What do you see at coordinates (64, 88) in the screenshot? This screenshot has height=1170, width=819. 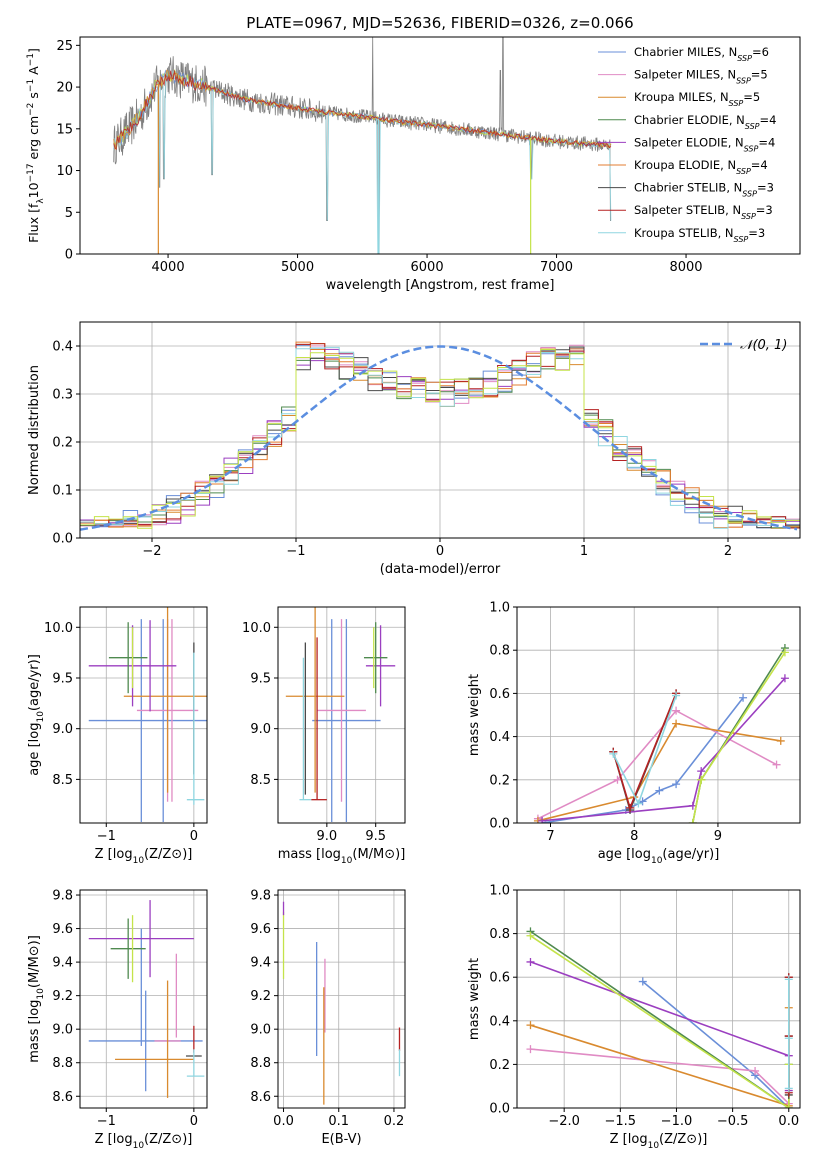 I see `tick-label-y: 20` at bounding box center [64, 88].